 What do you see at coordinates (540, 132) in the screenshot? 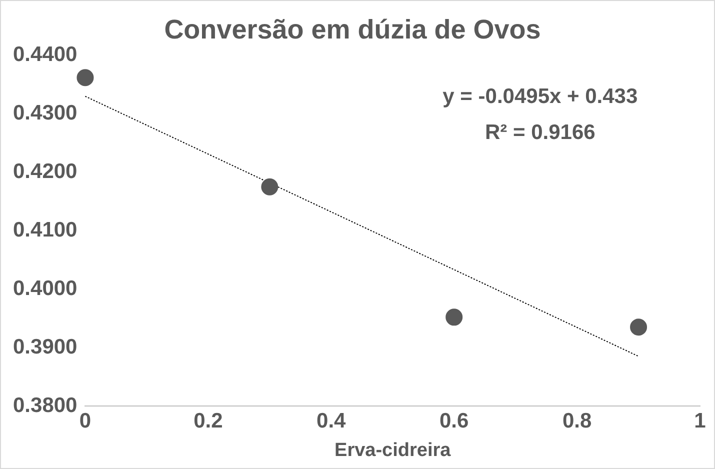
I see `annotation: R² = 0.9166` at bounding box center [540, 132].